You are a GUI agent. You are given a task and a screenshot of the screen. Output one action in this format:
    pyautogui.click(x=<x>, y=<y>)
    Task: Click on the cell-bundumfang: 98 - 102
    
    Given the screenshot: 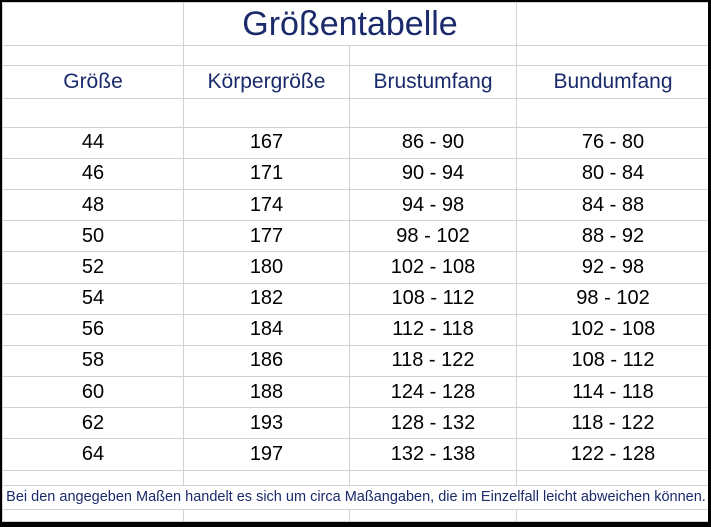 What is the action you would take?
    pyautogui.click(x=612, y=298)
    